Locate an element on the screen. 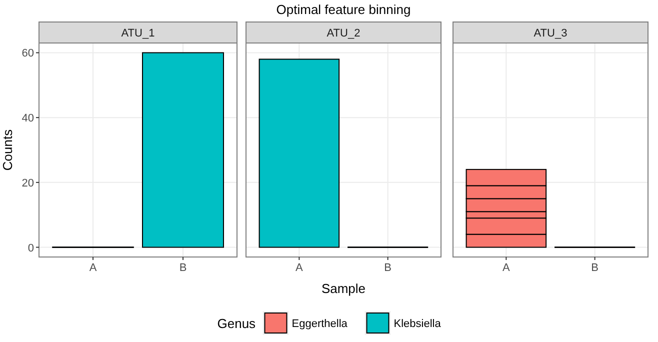 The height and width of the screenshot is (342, 658). y-axis-title: Counts is located at coordinates (7, 149).